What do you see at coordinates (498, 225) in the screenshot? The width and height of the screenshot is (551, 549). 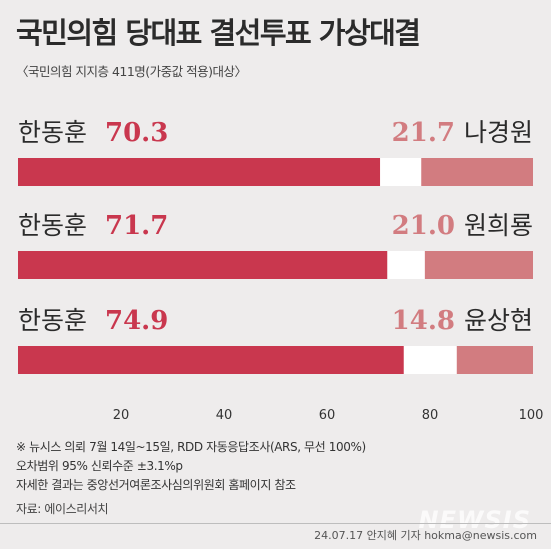 I see `right-candidate-name: 원희룡` at bounding box center [498, 225].